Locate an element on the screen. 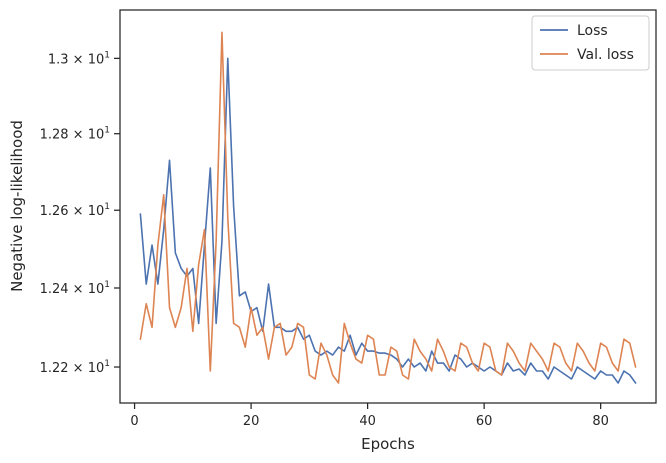 This screenshot has height=463, width=666. y-tick-mantissa: 1.3 is located at coordinates (58, 59).